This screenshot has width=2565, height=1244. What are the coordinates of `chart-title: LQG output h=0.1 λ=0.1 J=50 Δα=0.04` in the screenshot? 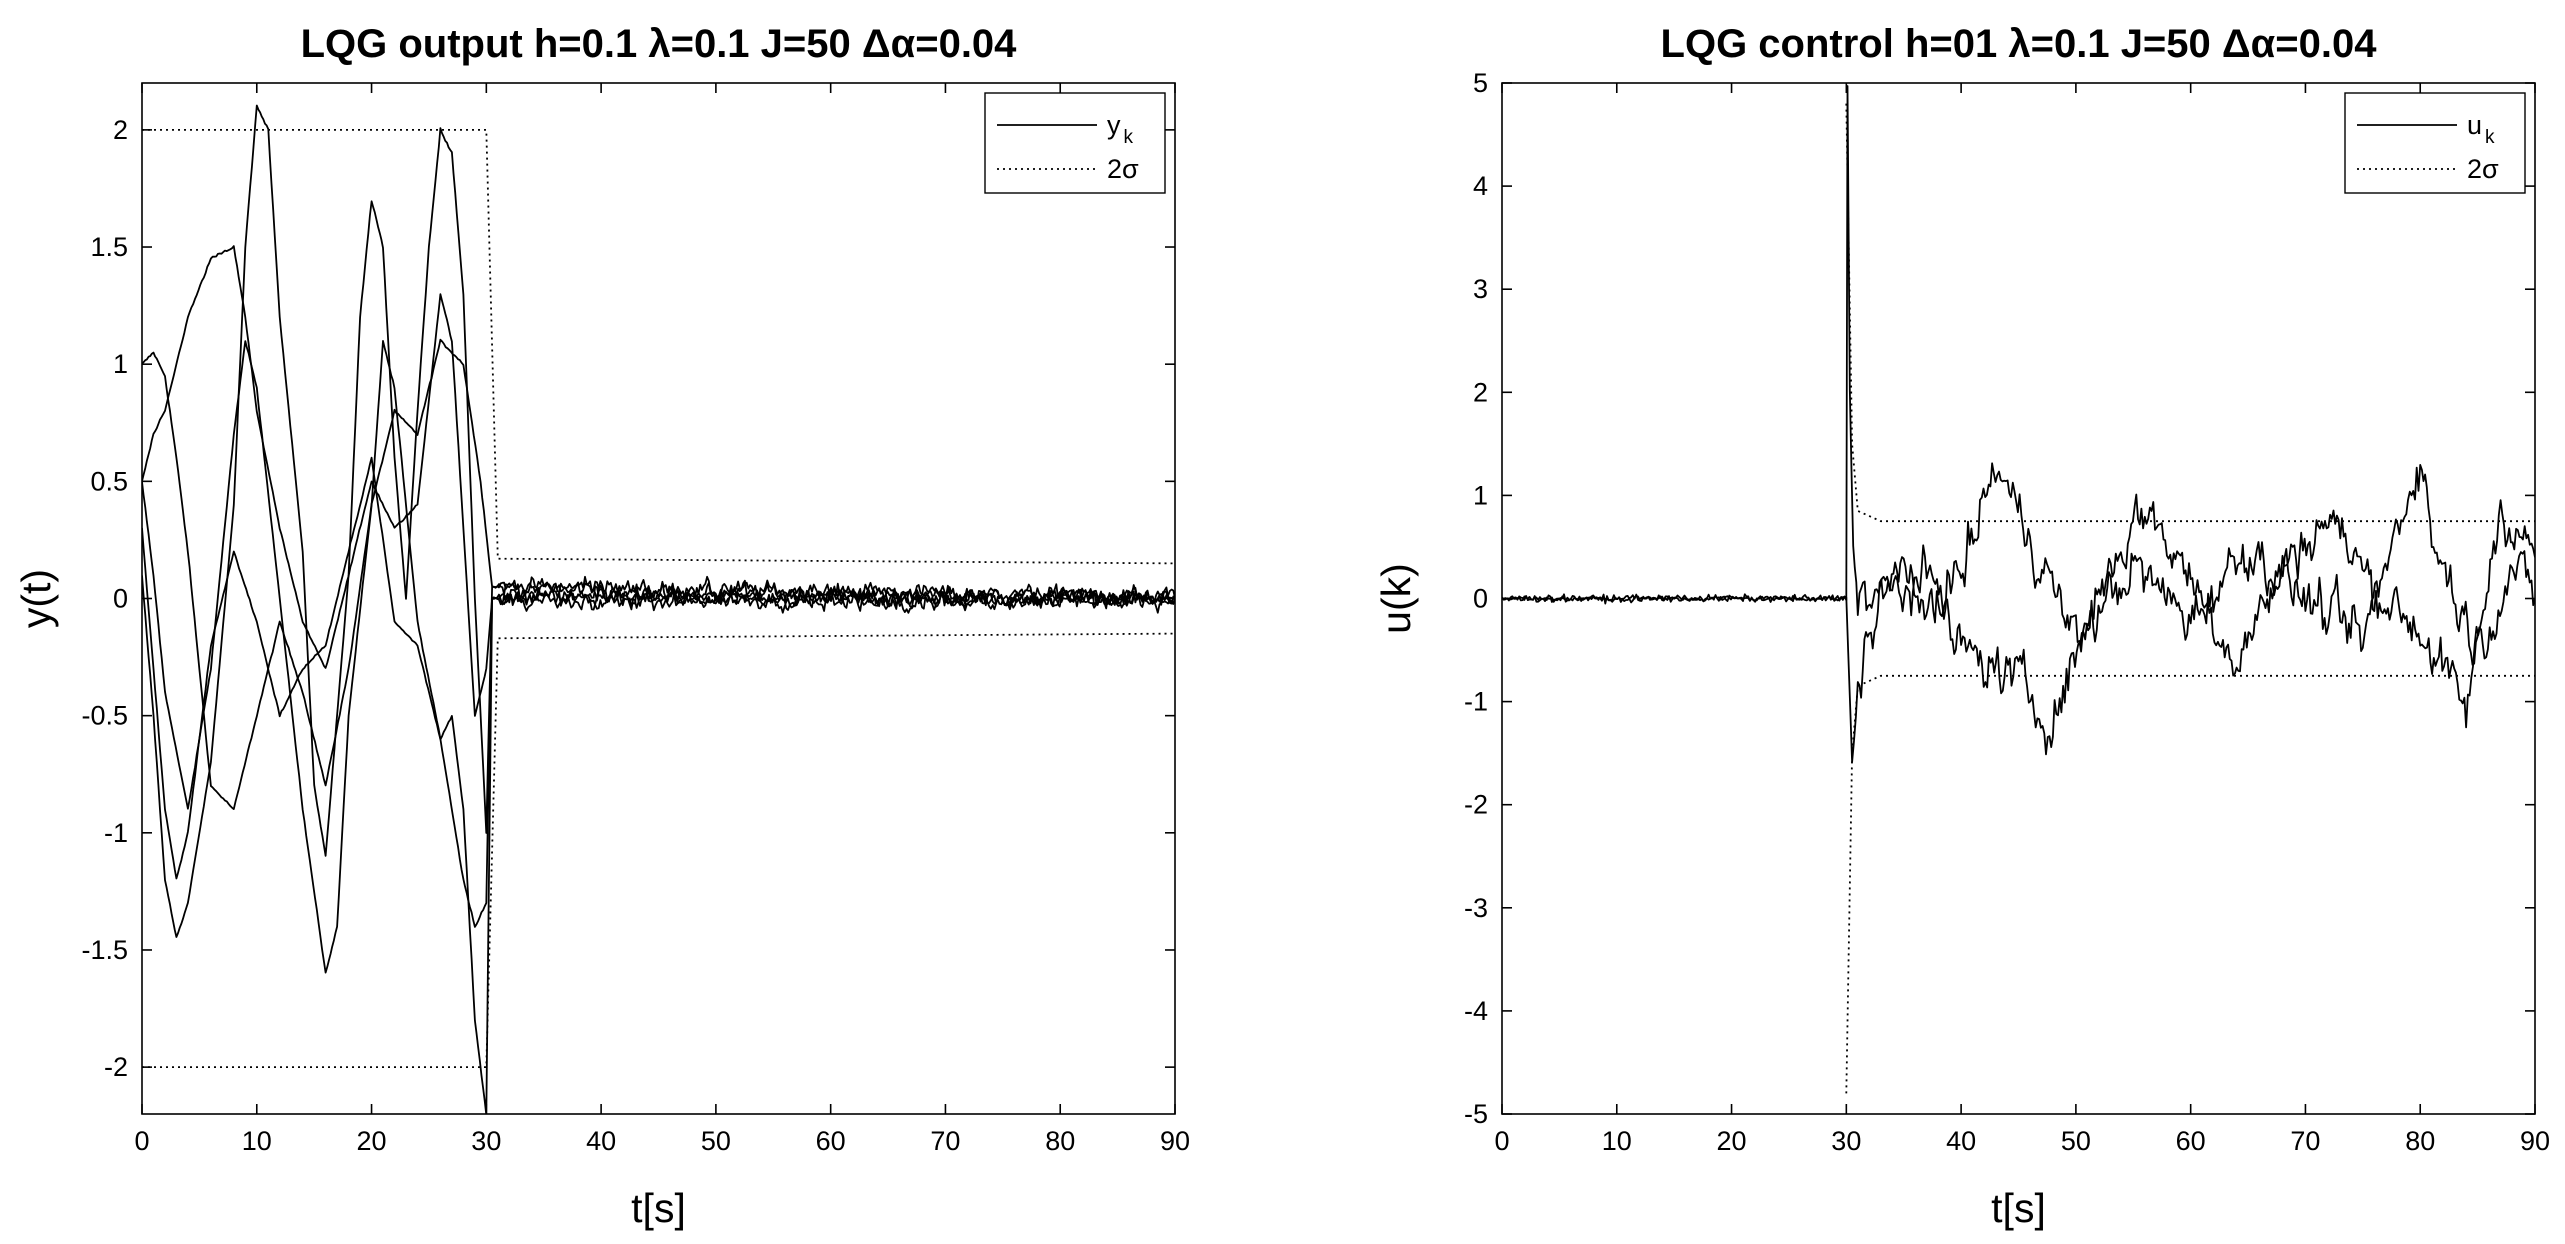 It's located at (659, 44).